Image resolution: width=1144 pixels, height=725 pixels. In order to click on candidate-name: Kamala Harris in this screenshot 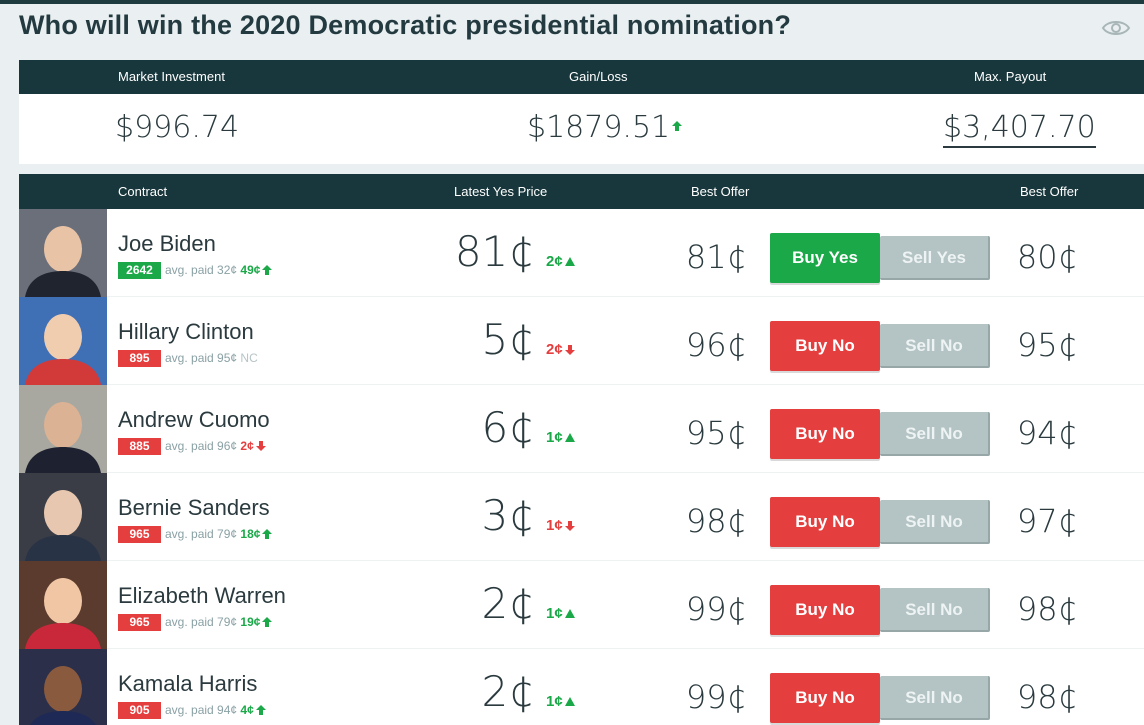, I will do `click(188, 683)`.